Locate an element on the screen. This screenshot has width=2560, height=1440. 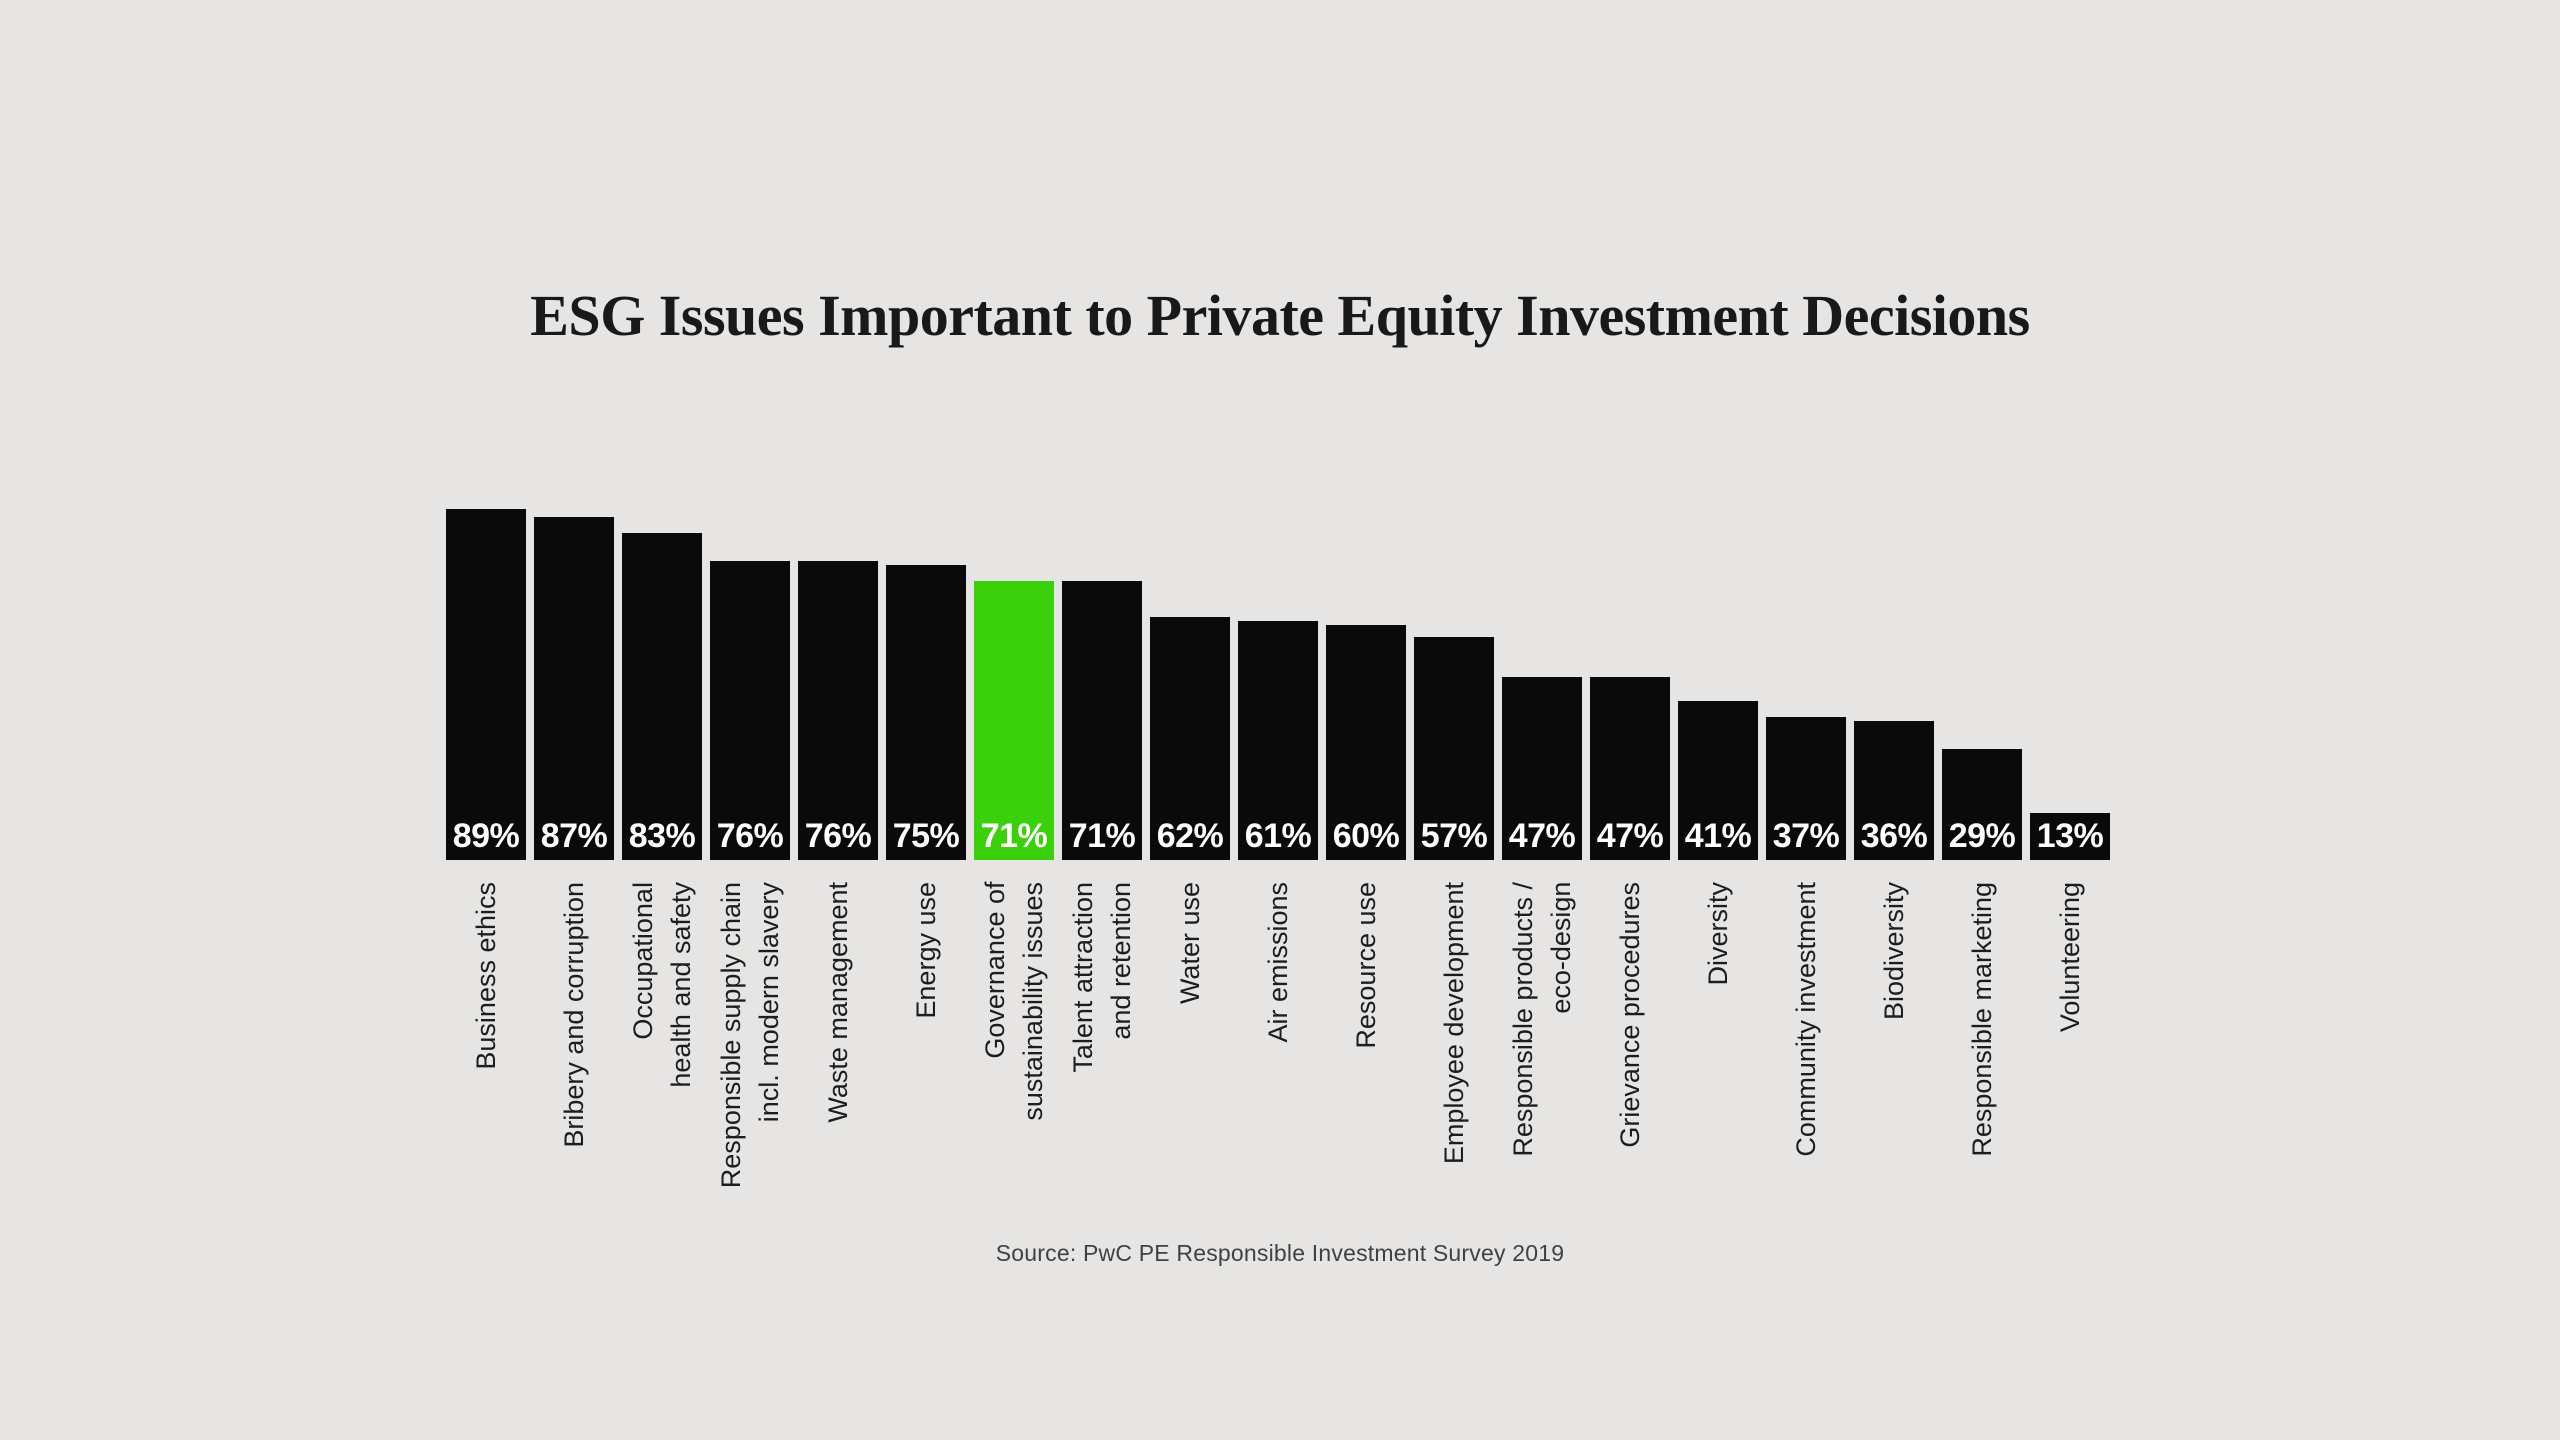
bar-slot: 75% is located at coordinates (926, 684).